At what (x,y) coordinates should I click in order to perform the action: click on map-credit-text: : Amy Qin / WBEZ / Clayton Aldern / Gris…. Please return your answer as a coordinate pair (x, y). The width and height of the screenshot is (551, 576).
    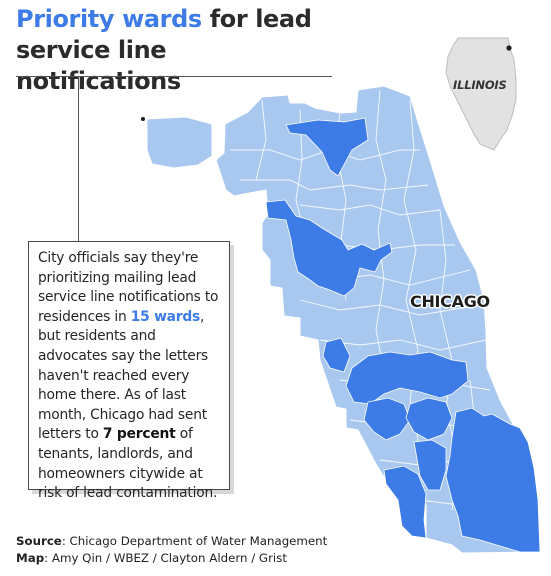
    Looking at the image, I should click on (165, 558).